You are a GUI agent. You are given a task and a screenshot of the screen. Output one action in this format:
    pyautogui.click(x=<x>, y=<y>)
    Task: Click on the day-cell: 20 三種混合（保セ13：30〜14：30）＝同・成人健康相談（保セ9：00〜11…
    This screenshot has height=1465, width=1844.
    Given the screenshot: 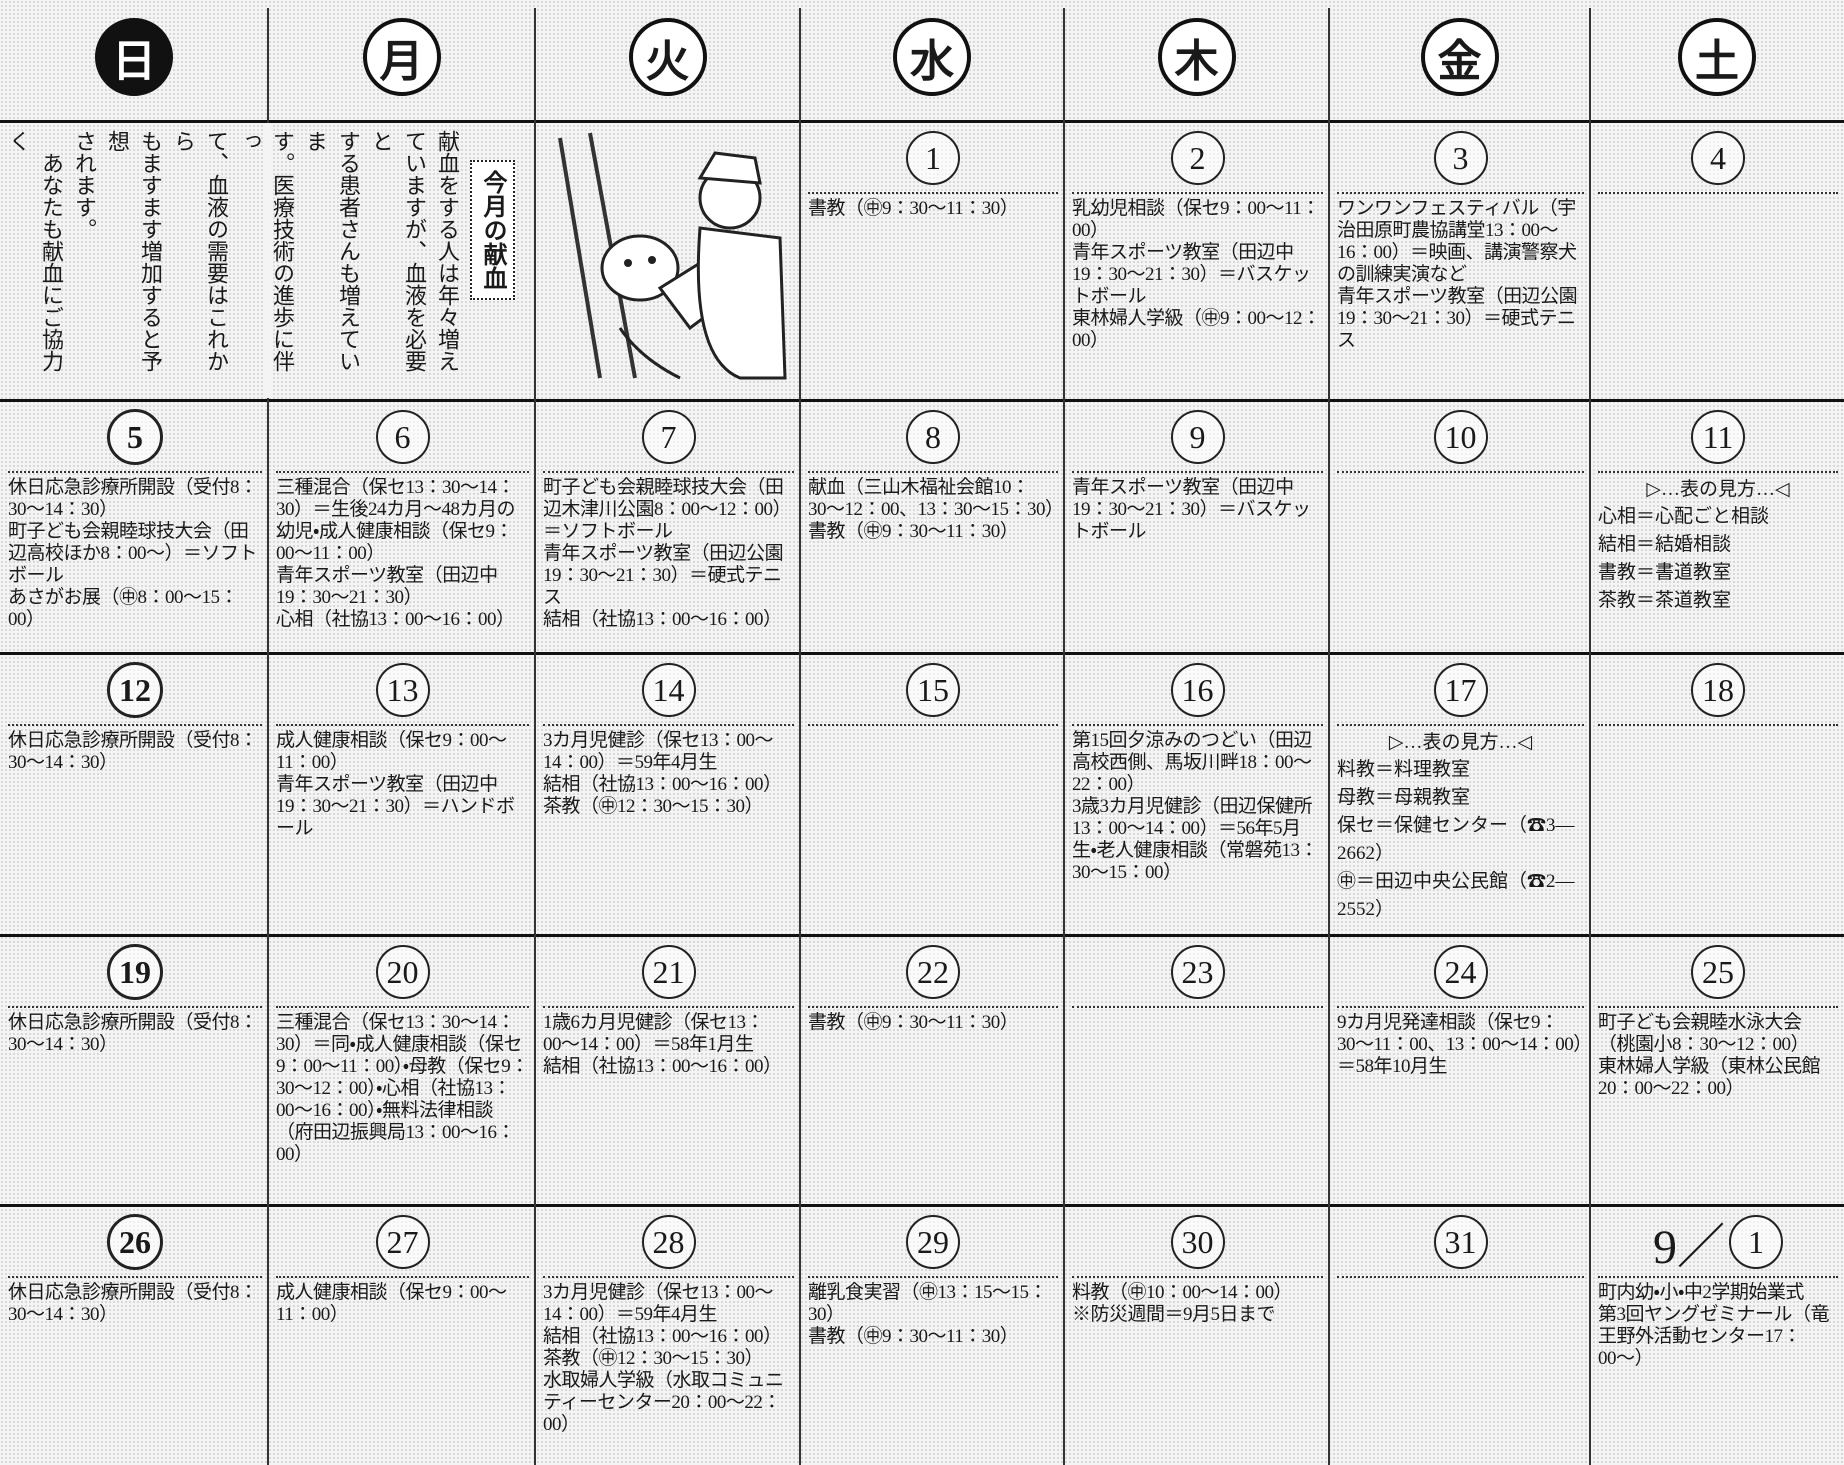 What is the action you would take?
    pyautogui.click(x=401, y=1070)
    